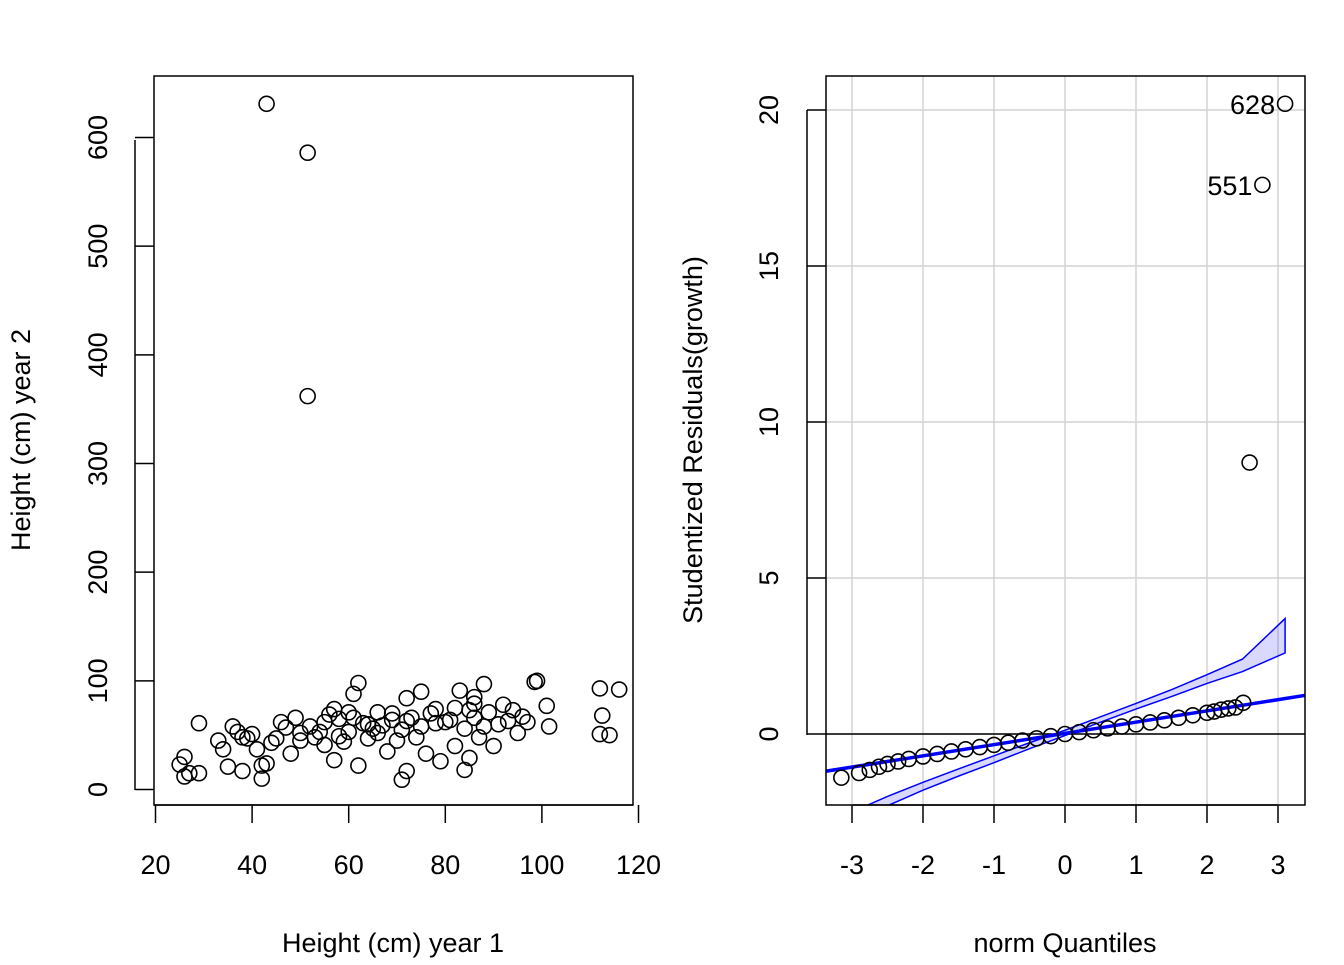 This screenshot has width=1344, height=965. What do you see at coordinates (21, 440) in the screenshot?
I see `y-axis-label: Height (cm) year 2` at bounding box center [21, 440].